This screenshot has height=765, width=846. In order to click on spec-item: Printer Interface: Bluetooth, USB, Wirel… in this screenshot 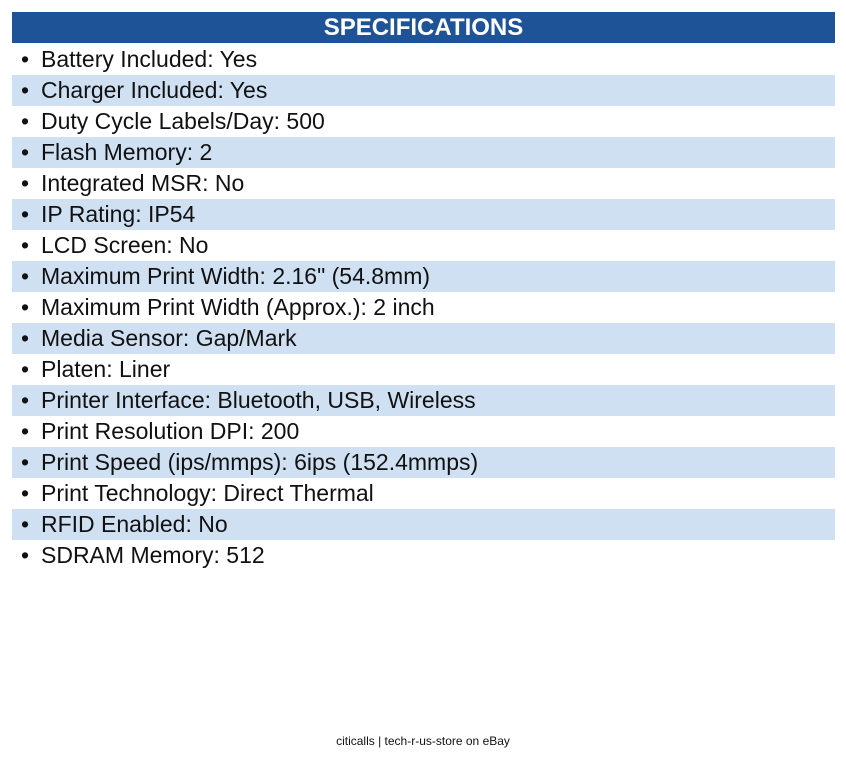, I will do `click(423, 400)`.